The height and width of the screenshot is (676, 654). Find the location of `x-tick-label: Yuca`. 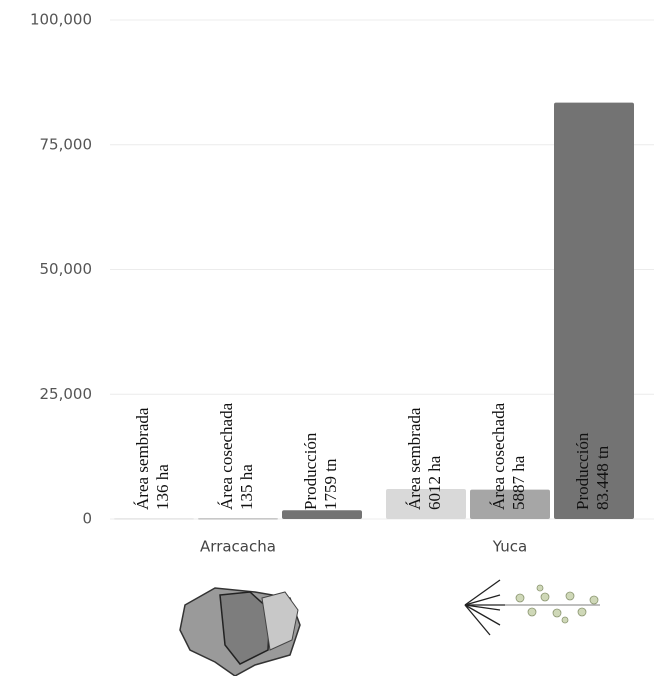

x-tick-label: Yuca is located at coordinates (509, 547).